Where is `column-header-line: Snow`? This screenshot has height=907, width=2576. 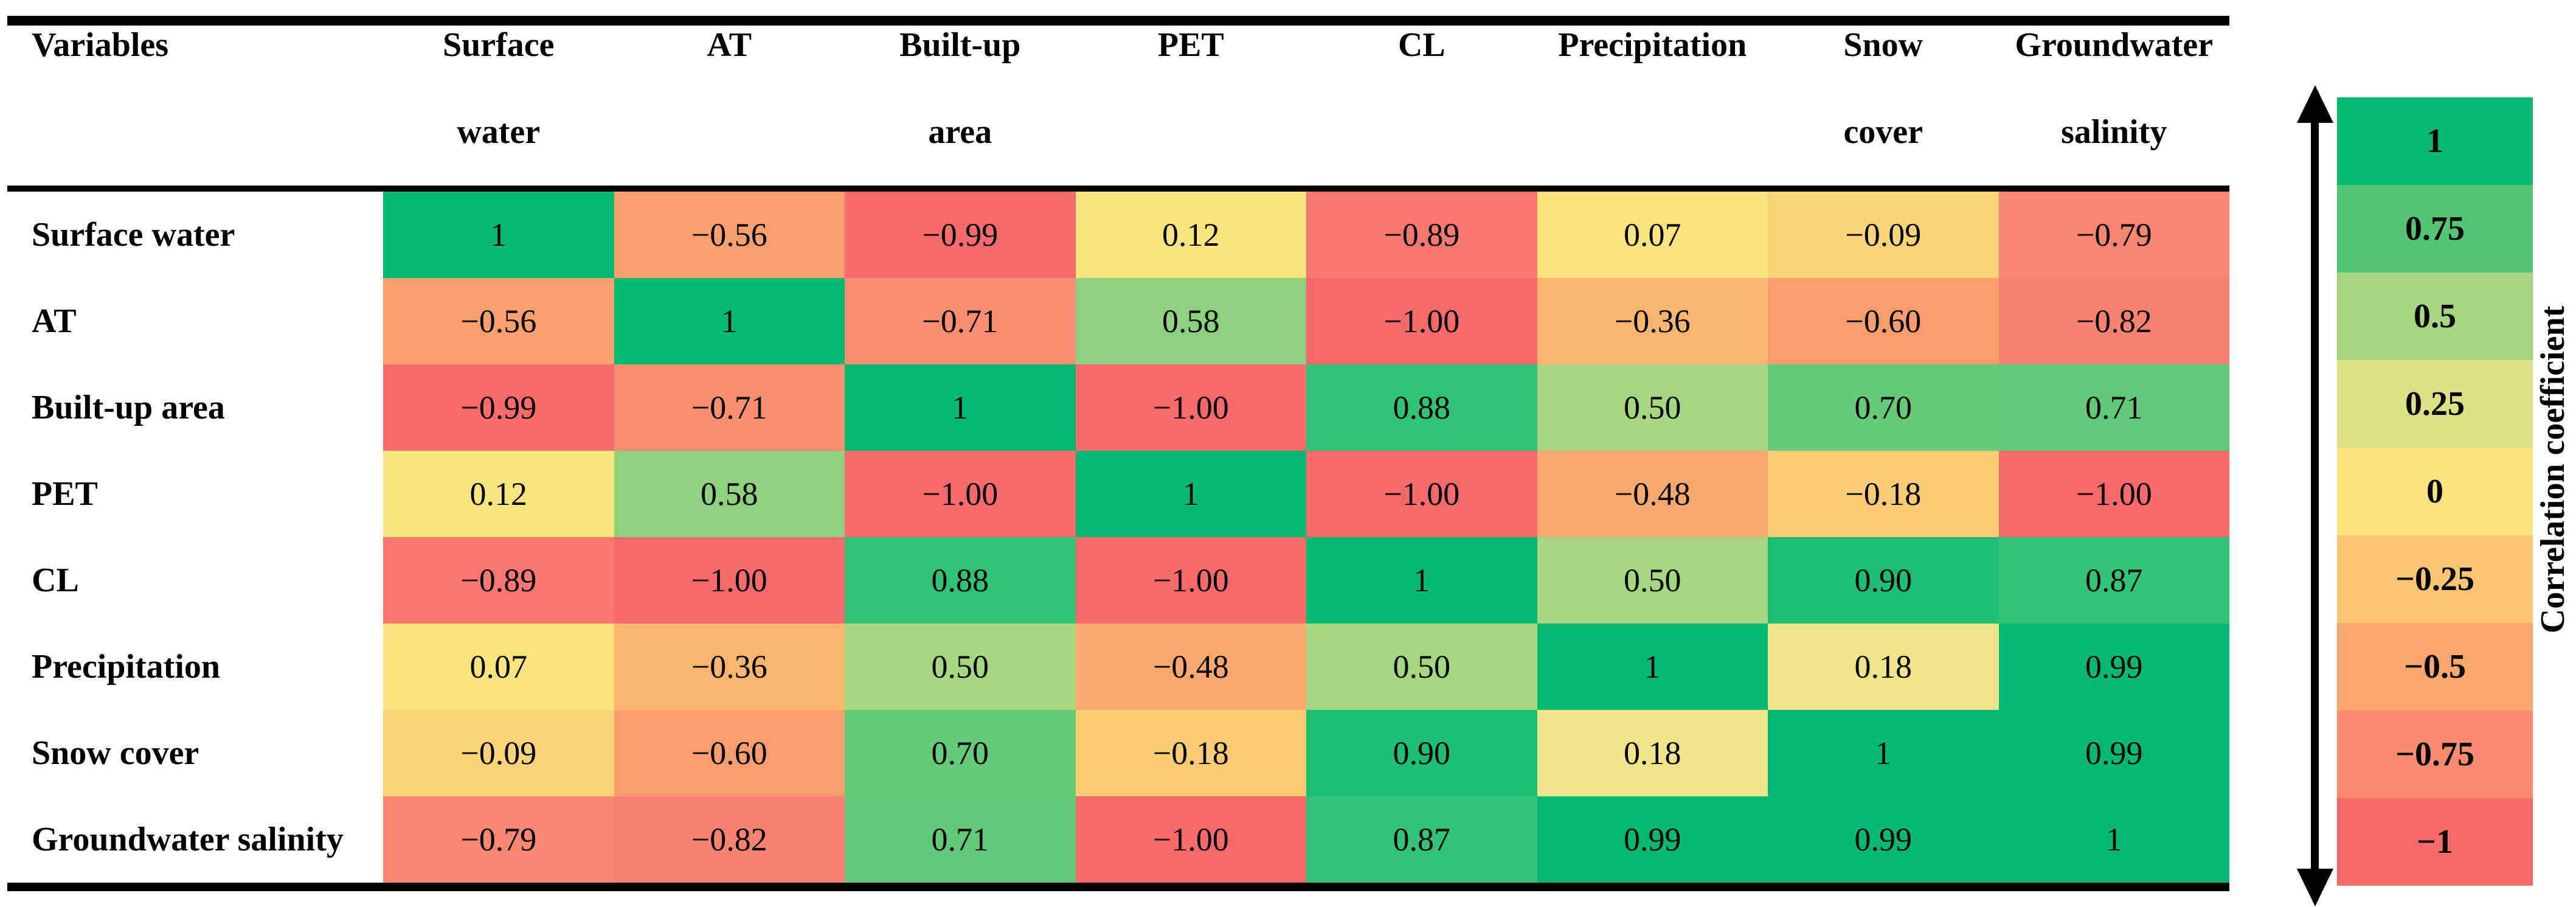 column-header-line: Snow is located at coordinates (1883, 45).